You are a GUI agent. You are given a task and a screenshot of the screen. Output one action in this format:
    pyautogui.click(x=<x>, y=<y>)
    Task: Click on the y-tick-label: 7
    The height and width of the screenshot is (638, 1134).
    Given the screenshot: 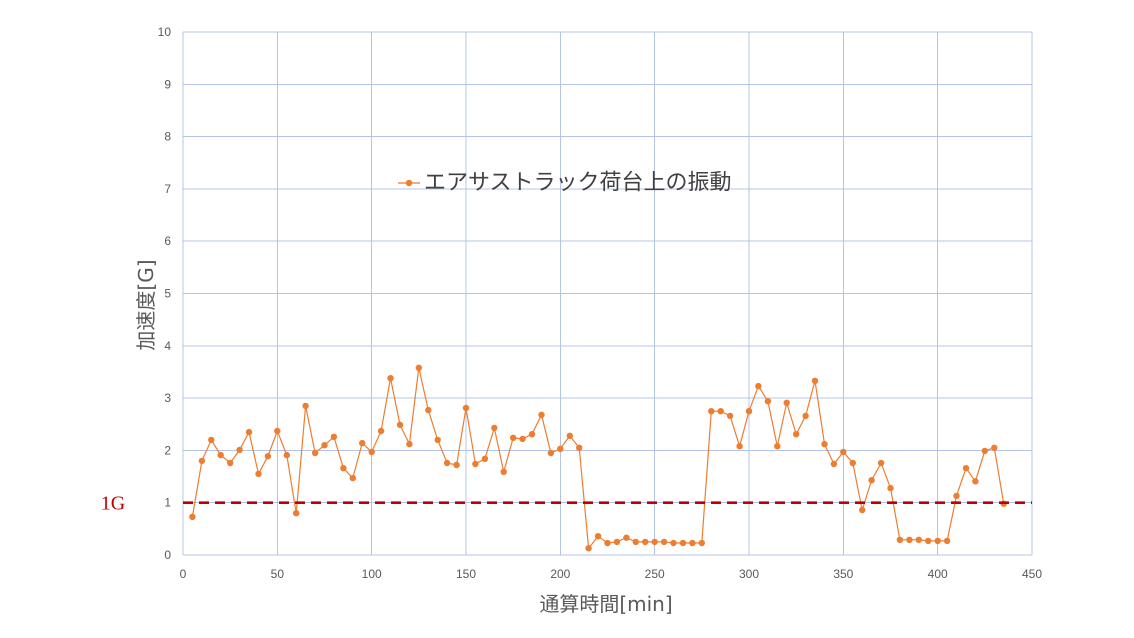 What is the action you would take?
    pyautogui.click(x=167, y=189)
    